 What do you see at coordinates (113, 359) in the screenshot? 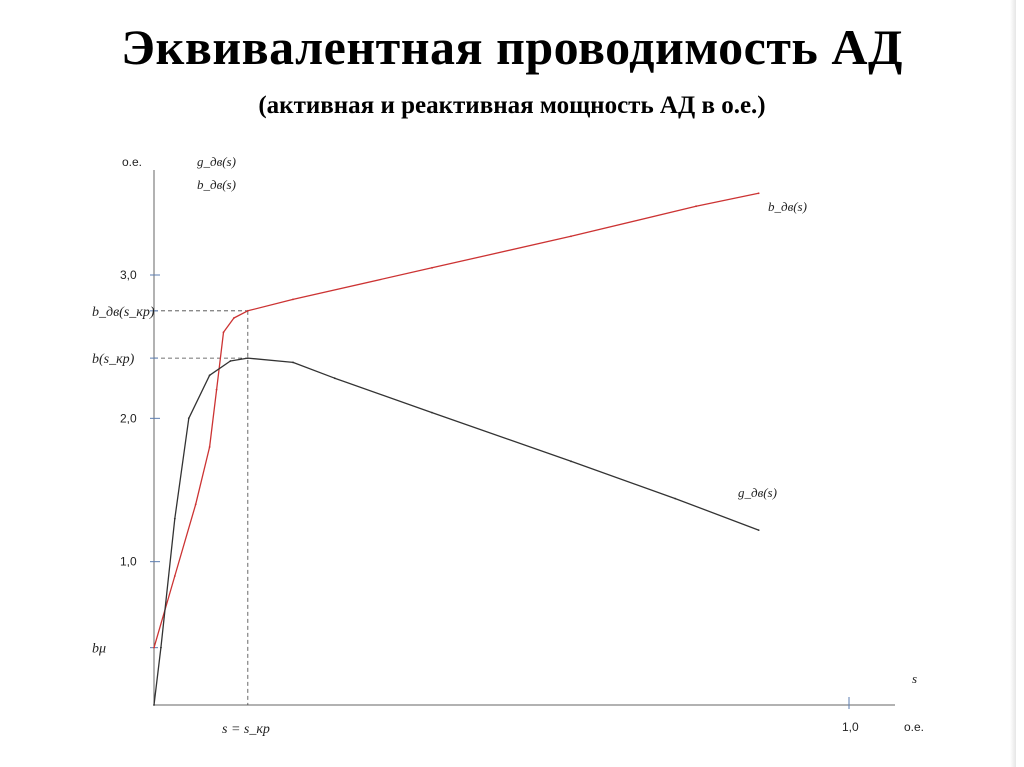
I see `guide-label: b(s_кр)` at bounding box center [113, 359].